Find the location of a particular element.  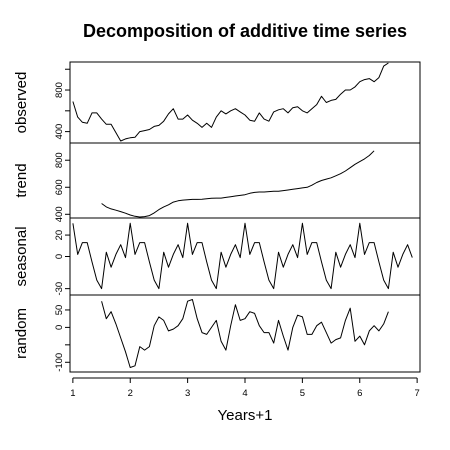

panel-frame-trend is located at coordinates (245, 180).